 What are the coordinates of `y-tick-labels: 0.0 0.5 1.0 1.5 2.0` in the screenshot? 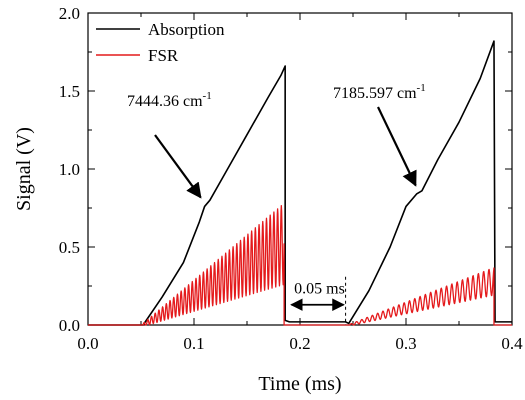 It's located at (69, 169).